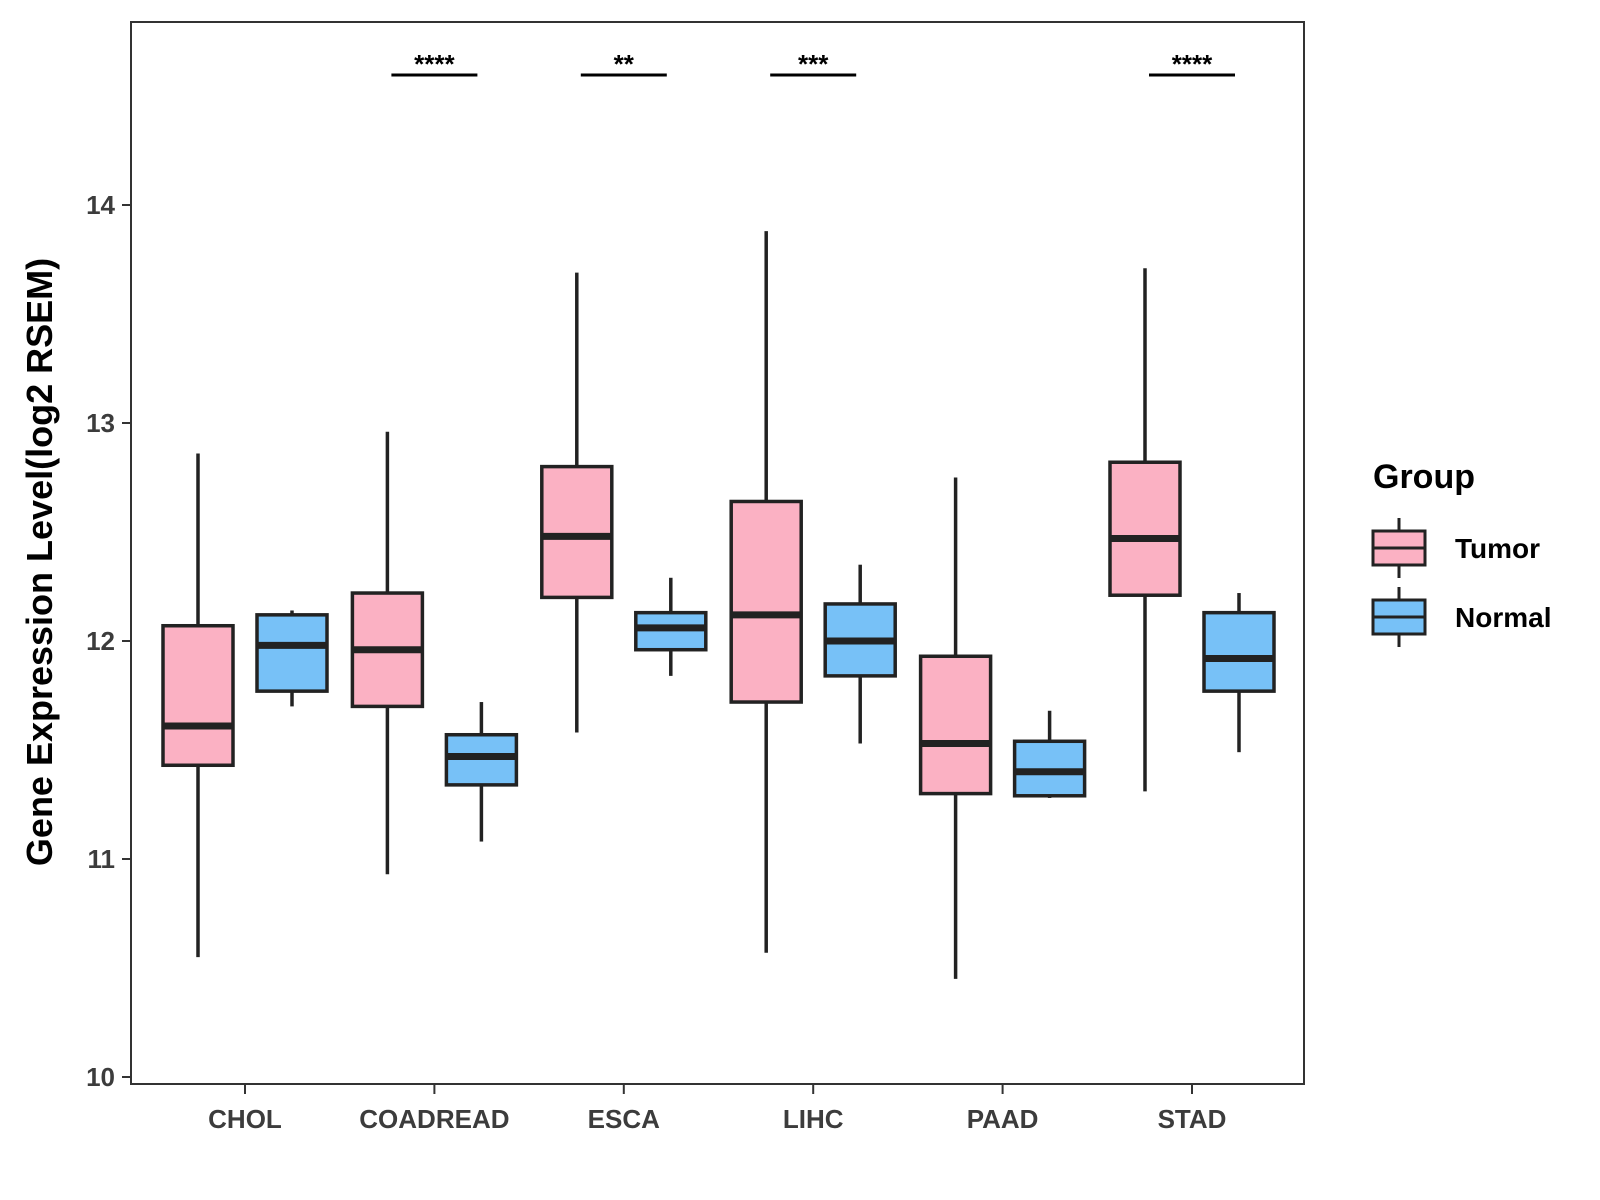 This screenshot has height=1200, width=1600. I want to click on x-tick-label: STAD, so click(1192, 1119).